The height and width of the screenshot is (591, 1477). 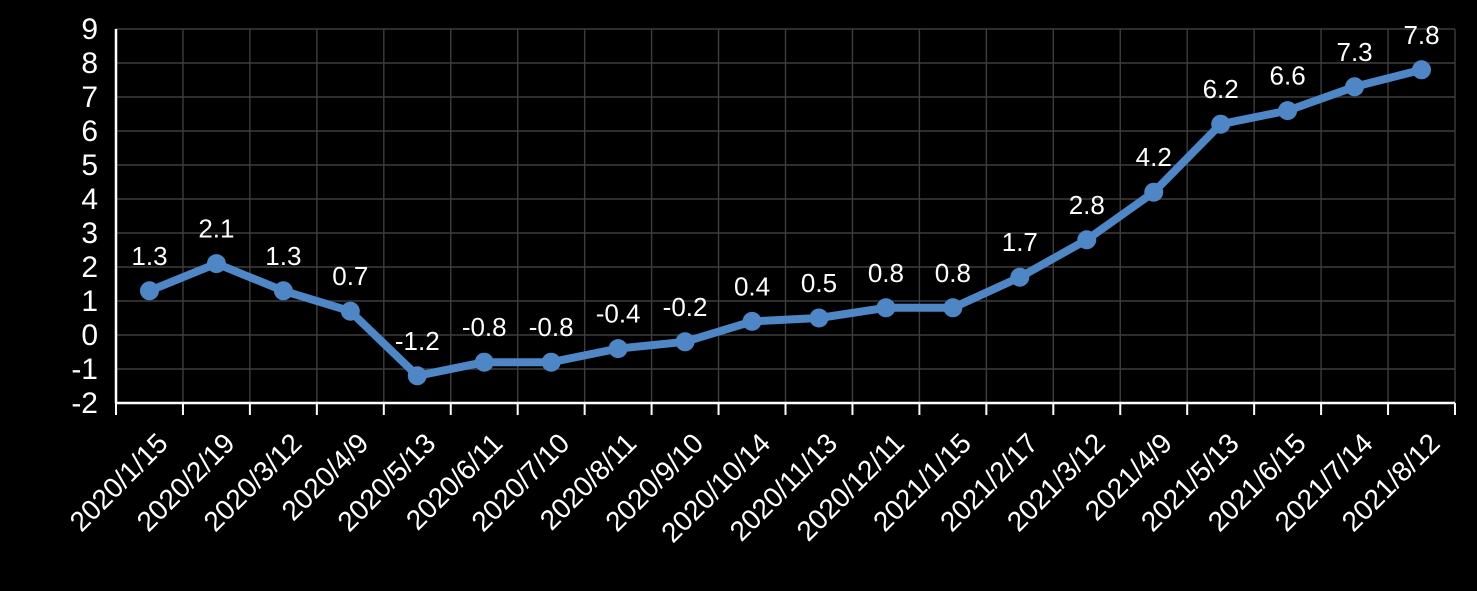 I want to click on datapoint-label: 6.6, so click(x=1288, y=76).